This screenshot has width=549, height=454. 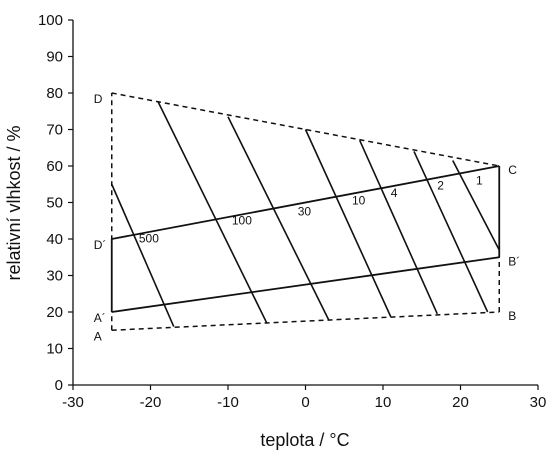 I want to click on isoline-label: 1, so click(x=479, y=180).